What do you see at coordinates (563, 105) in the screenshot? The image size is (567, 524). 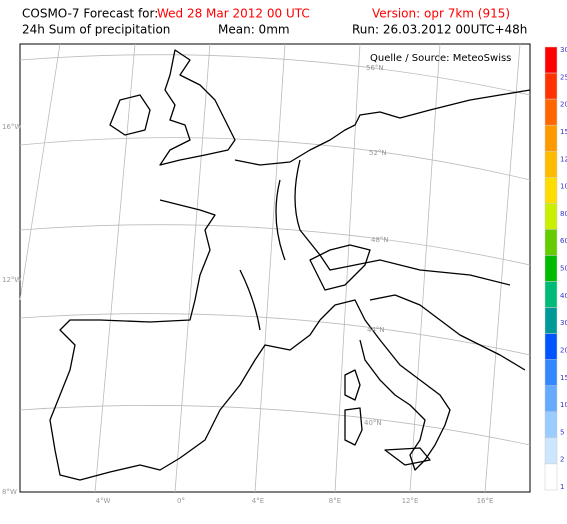 I see `color-label: 200` at bounding box center [563, 105].